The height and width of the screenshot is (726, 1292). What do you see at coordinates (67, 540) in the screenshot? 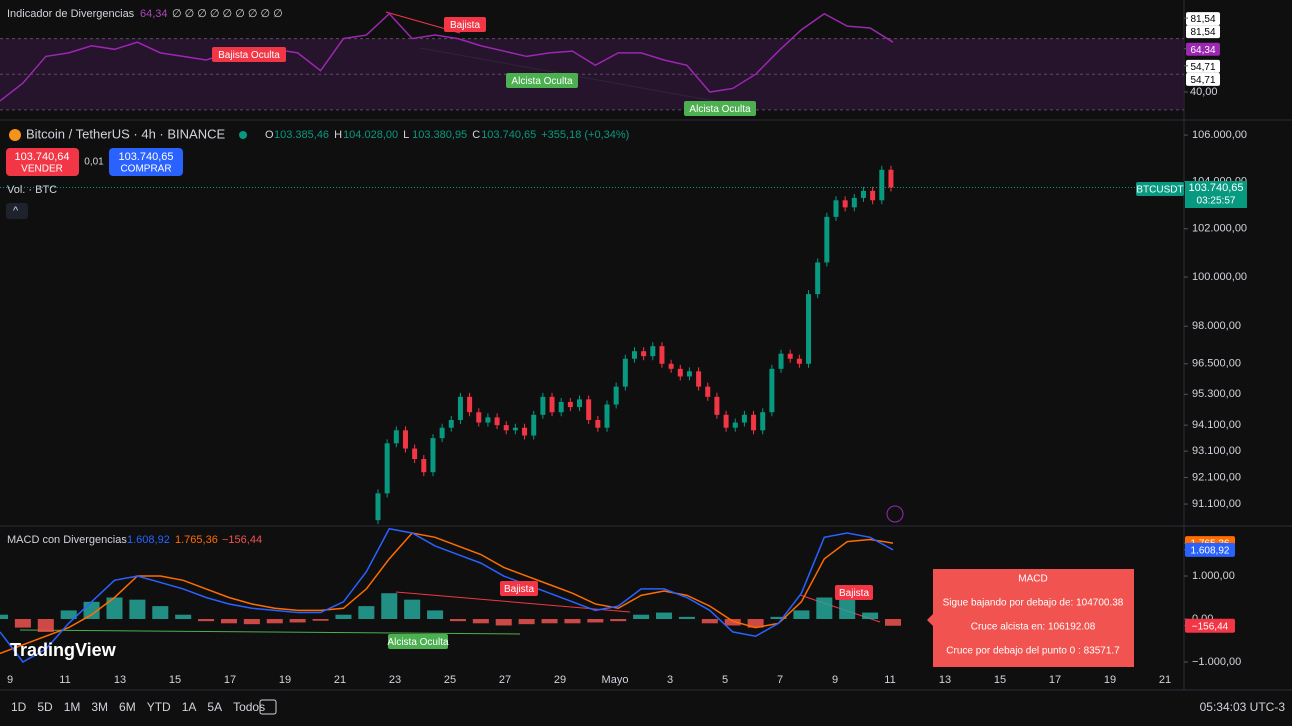
I see `macd-title: MACD con Divergencias` at bounding box center [67, 540].